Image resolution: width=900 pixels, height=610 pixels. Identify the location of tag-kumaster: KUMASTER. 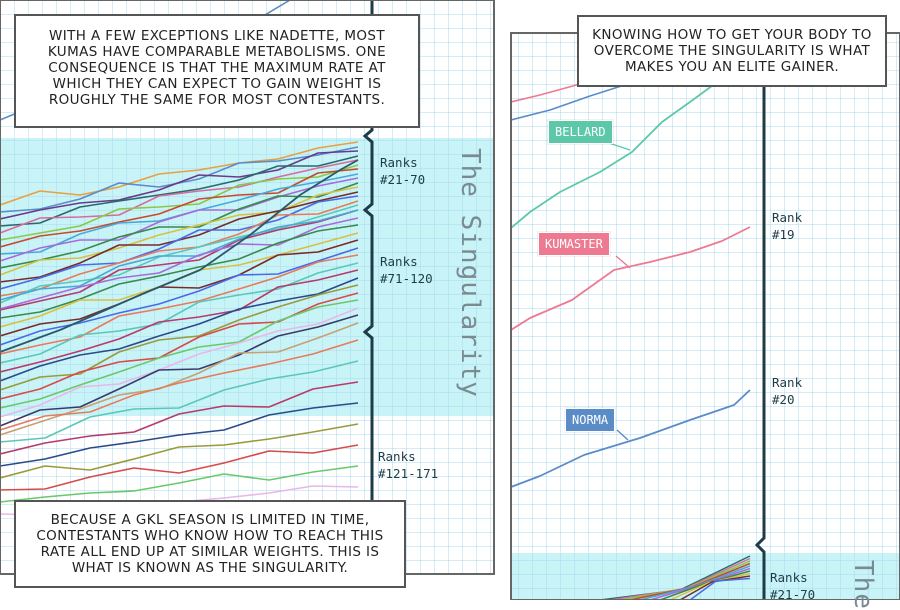
(574, 244).